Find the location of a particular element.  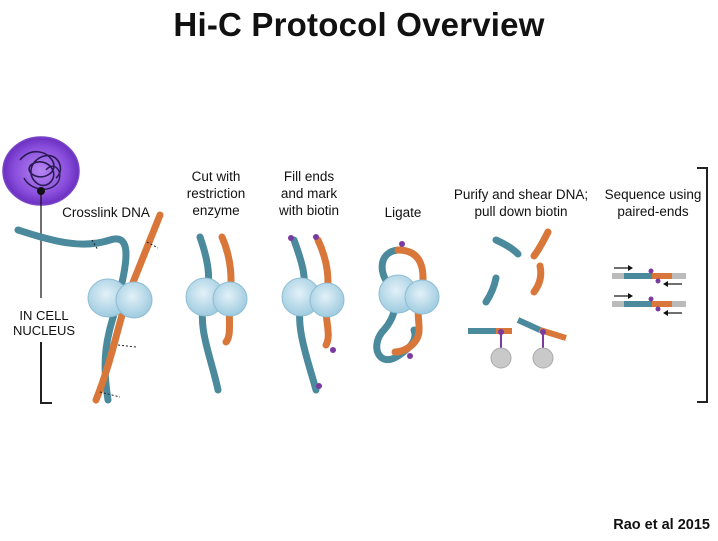

citation: Rao et al 2015 is located at coordinates (661, 525).